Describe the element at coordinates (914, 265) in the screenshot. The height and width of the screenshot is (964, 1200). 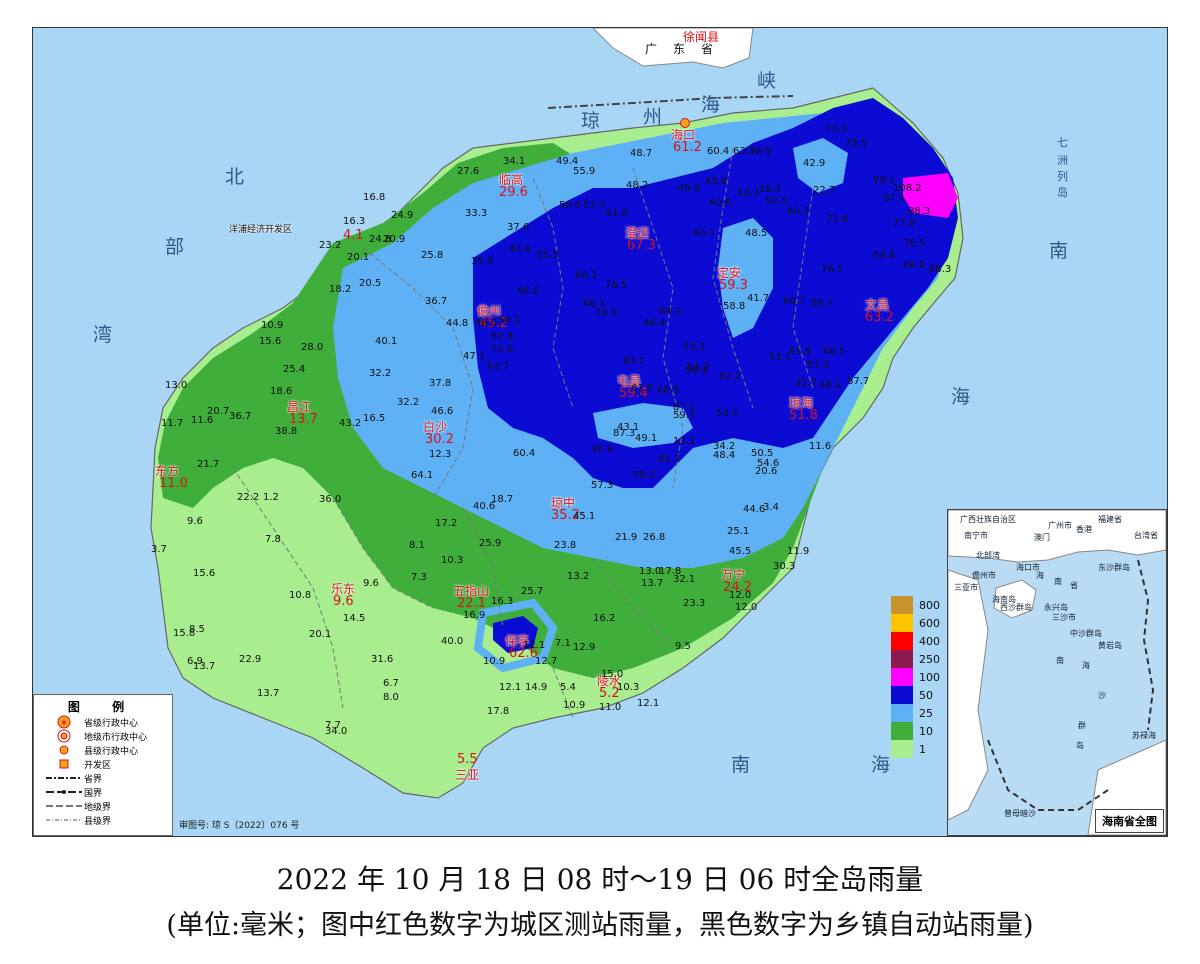
I see `station-value: 86.0` at that location.